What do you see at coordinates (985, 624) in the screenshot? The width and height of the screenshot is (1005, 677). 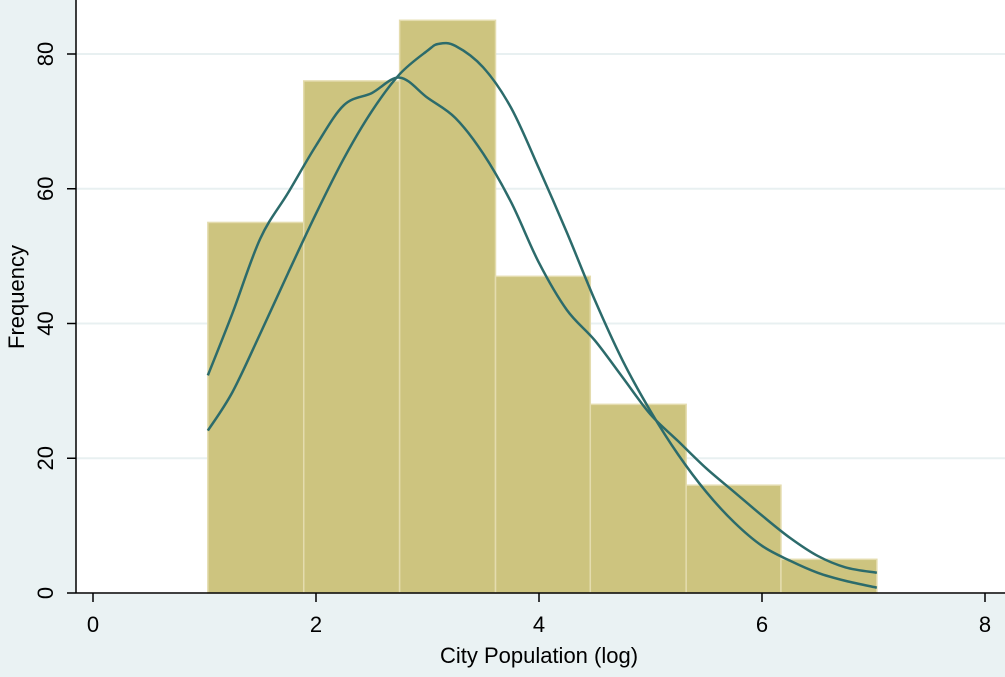 I see `x-tick-label-8: 8` at bounding box center [985, 624].